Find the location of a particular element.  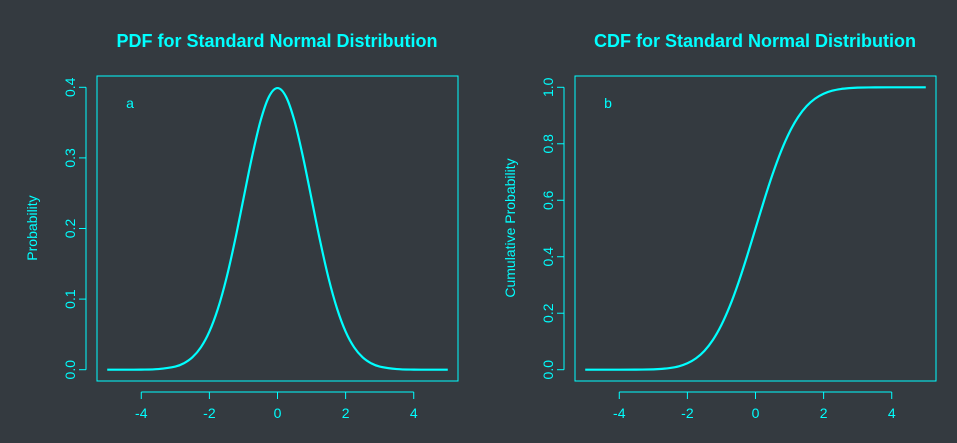

panel-label: a is located at coordinates (130, 103).